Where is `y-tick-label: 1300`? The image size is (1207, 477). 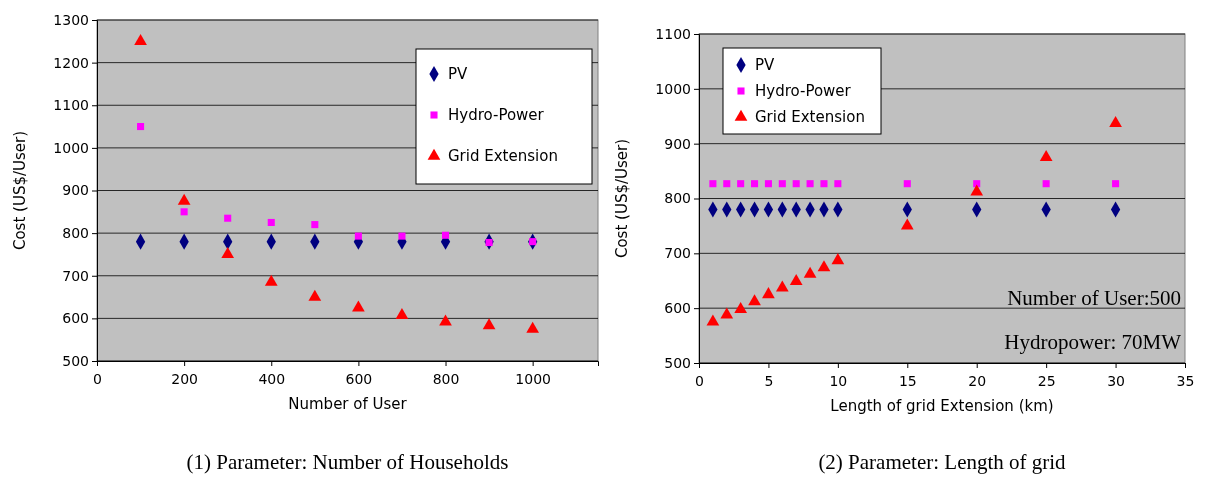
y-tick-label: 1300 is located at coordinates (71, 19).